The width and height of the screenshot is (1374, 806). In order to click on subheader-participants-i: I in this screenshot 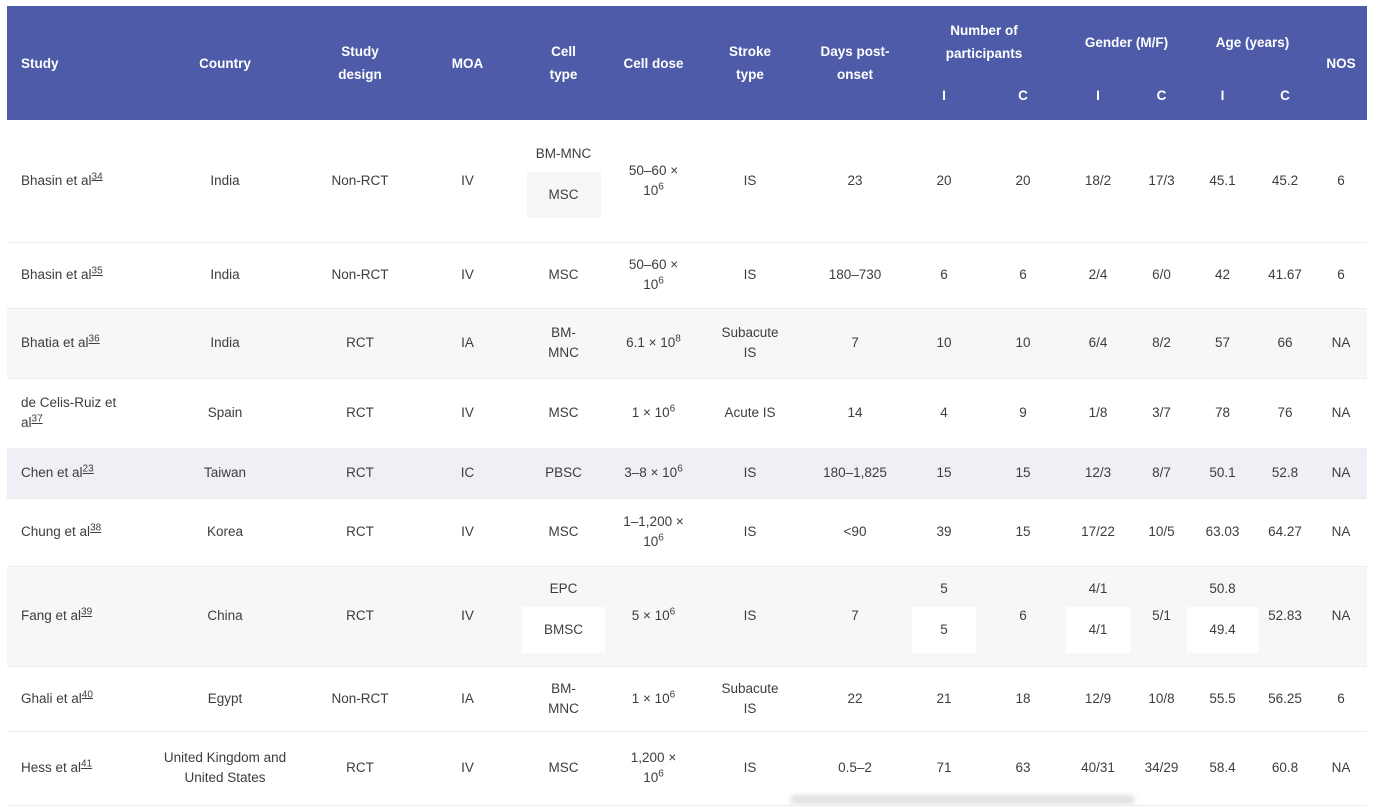, I will do `click(944, 99)`.